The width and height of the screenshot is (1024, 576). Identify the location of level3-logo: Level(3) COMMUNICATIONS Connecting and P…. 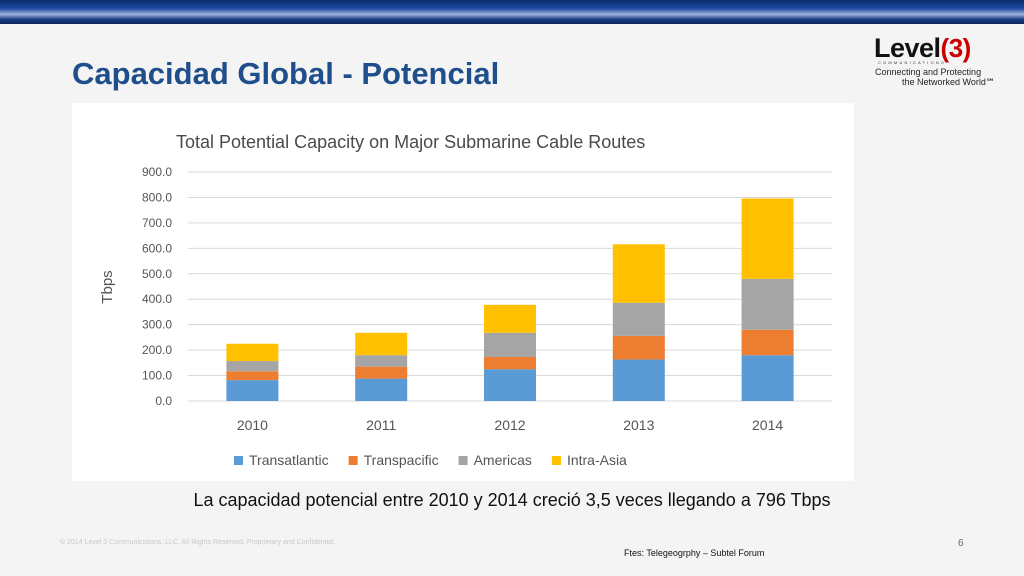
(936, 61).